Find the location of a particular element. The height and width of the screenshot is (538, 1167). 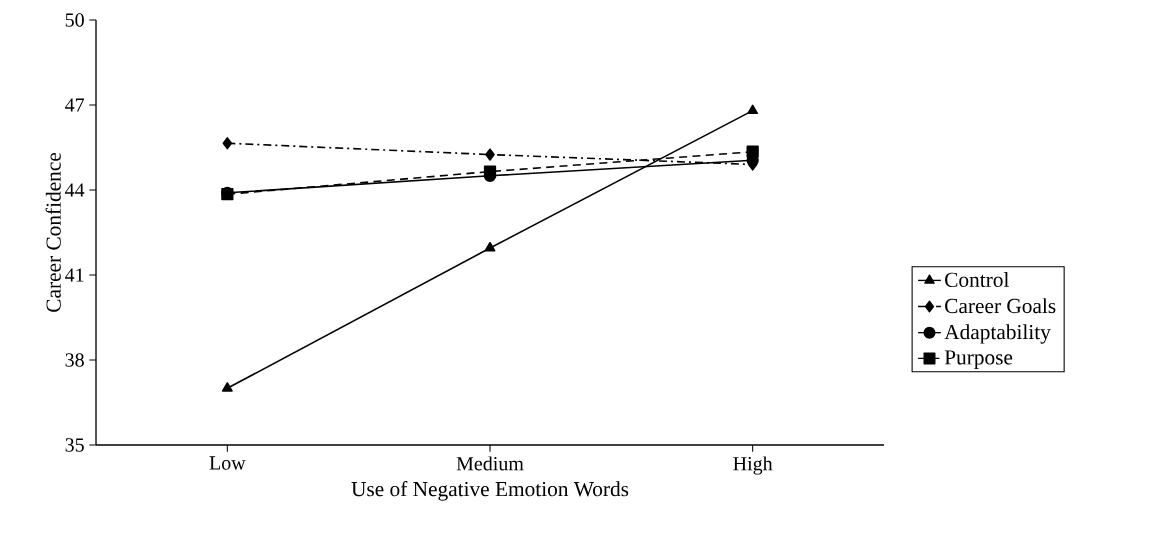

legend-label: Career Goals is located at coordinates (1000, 306).